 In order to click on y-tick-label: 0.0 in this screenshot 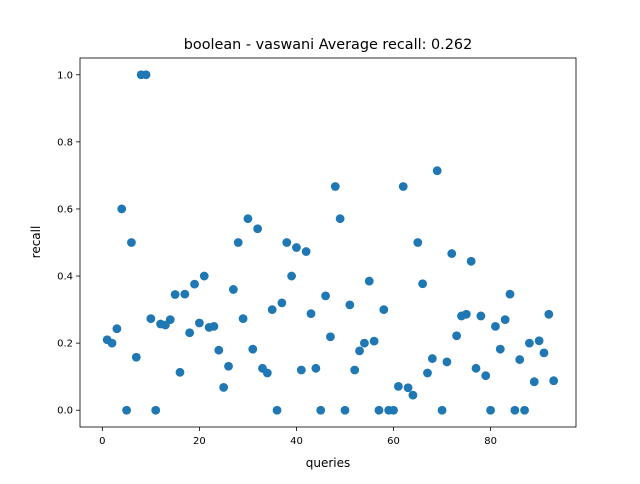, I will do `click(65, 411)`.